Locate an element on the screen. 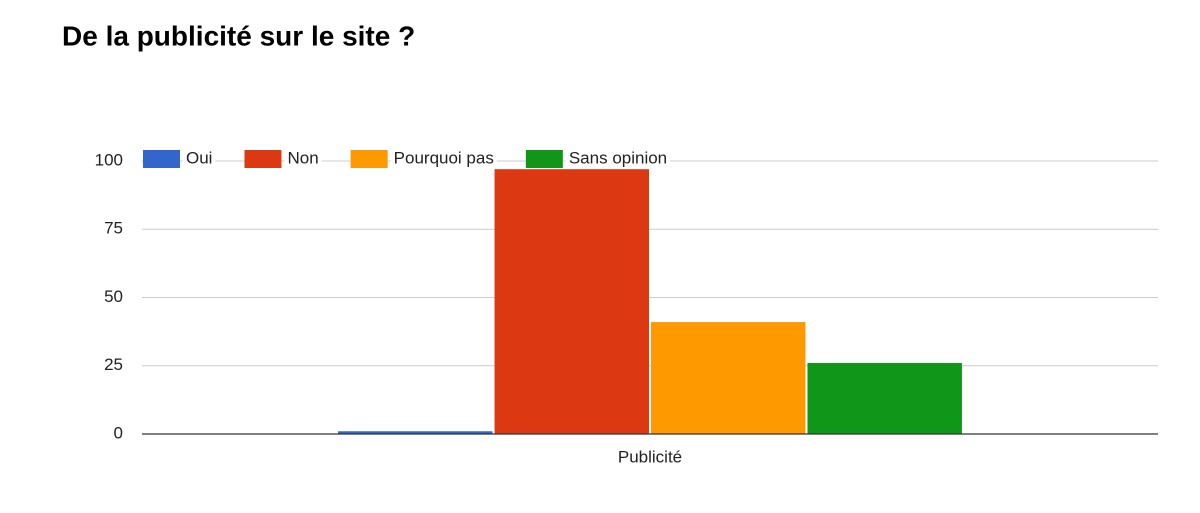 Image resolution: width=1200 pixels, height=513 pixels. x-tick-label: Publicité is located at coordinates (650, 456).